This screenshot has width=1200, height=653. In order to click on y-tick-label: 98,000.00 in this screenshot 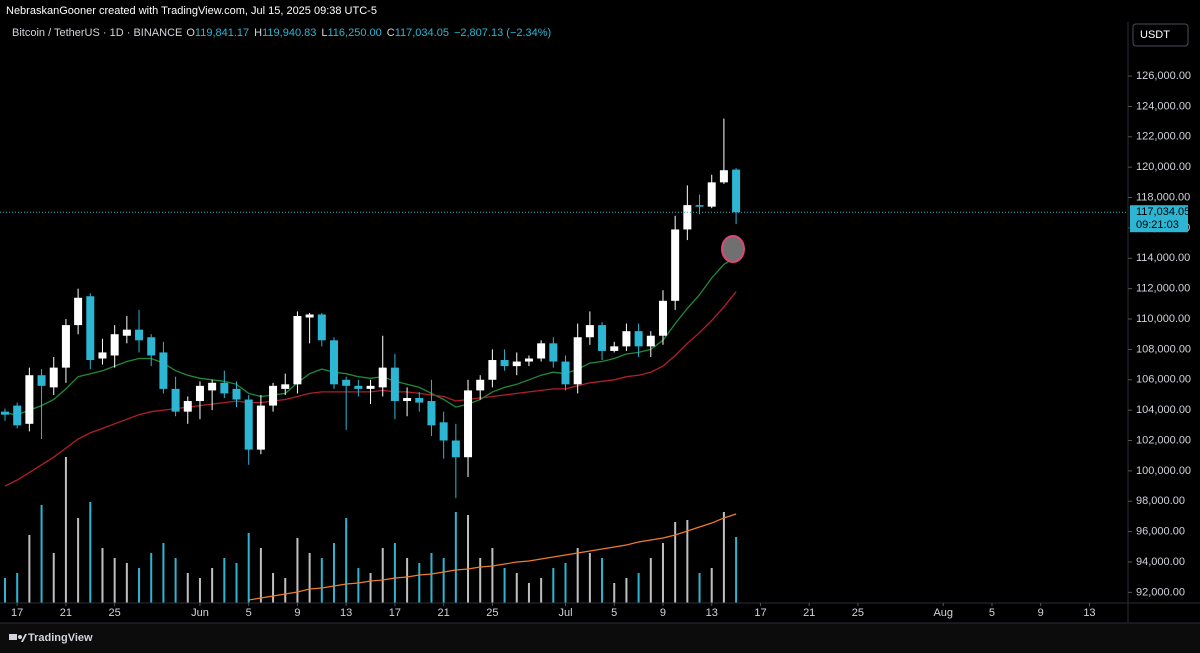, I will do `click(1160, 501)`.